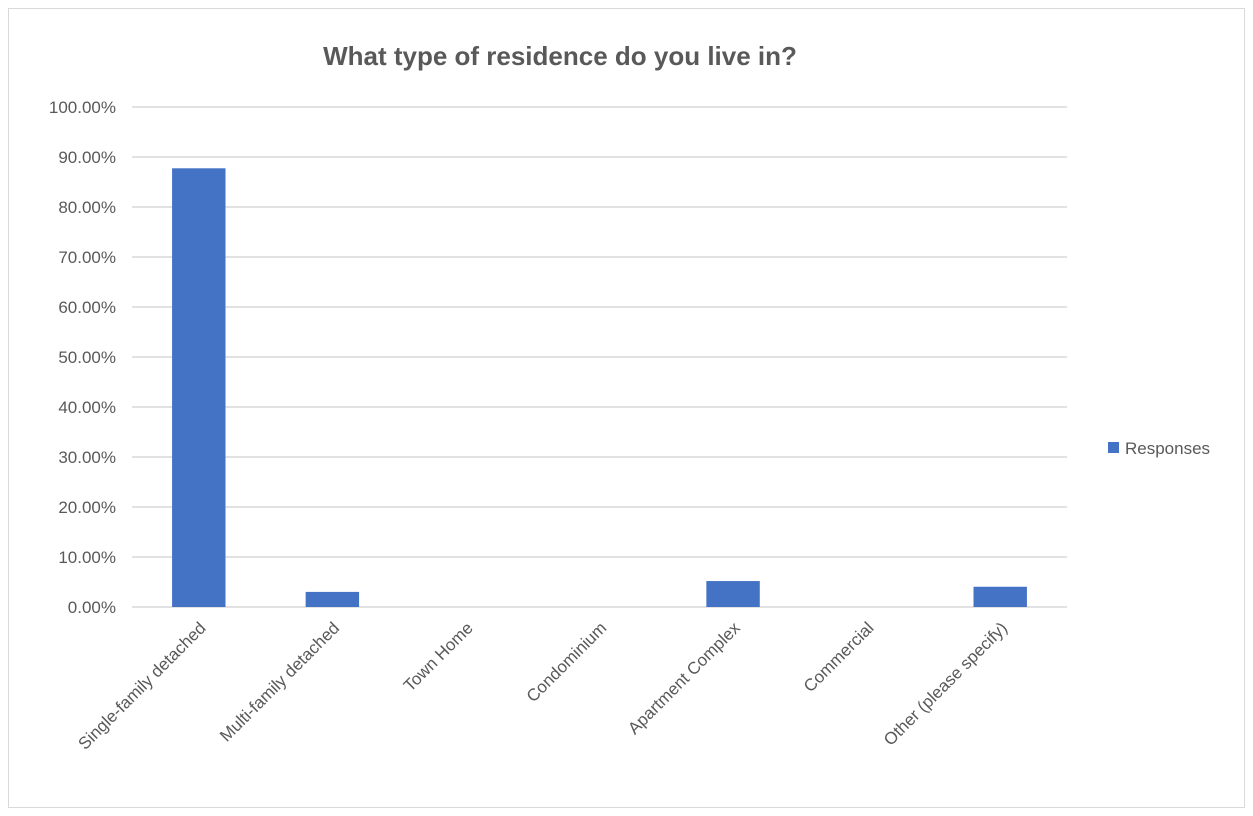 The width and height of the screenshot is (1253, 816). What do you see at coordinates (87, 357) in the screenshot?
I see `y-tick-label: 50.00%` at bounding box center [87, 357].